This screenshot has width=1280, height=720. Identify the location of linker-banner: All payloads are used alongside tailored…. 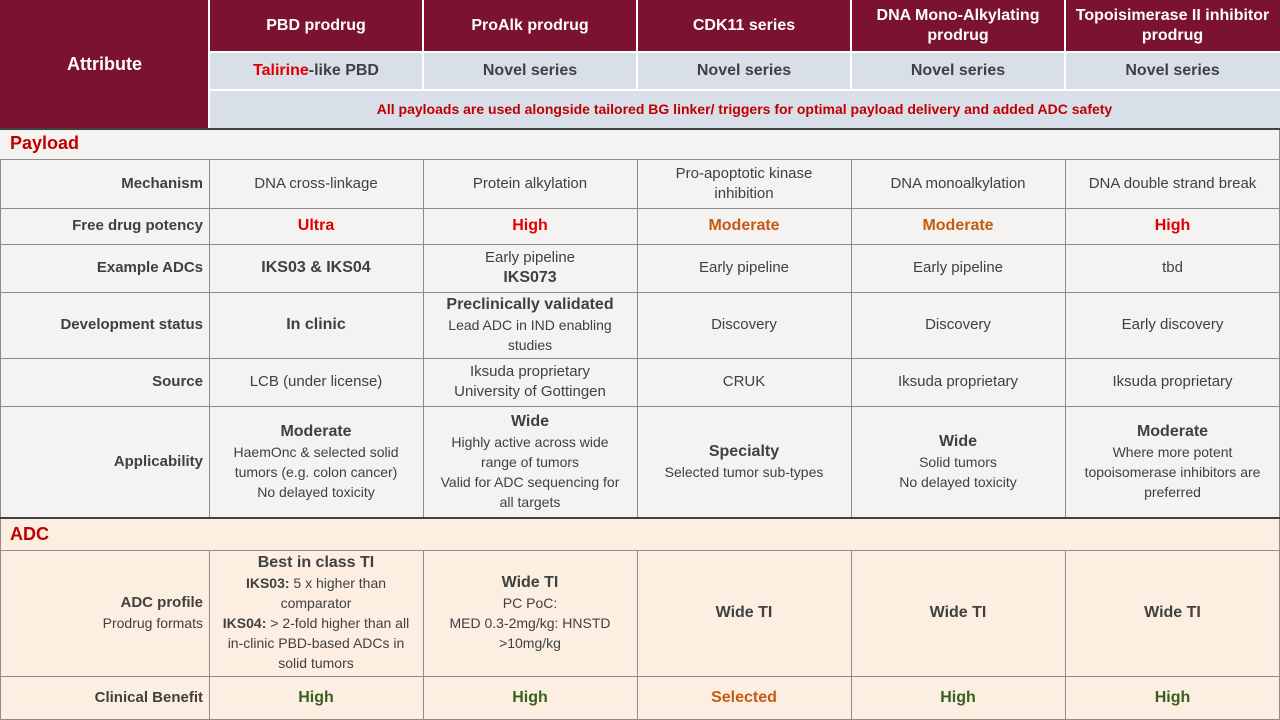
(744, 109).